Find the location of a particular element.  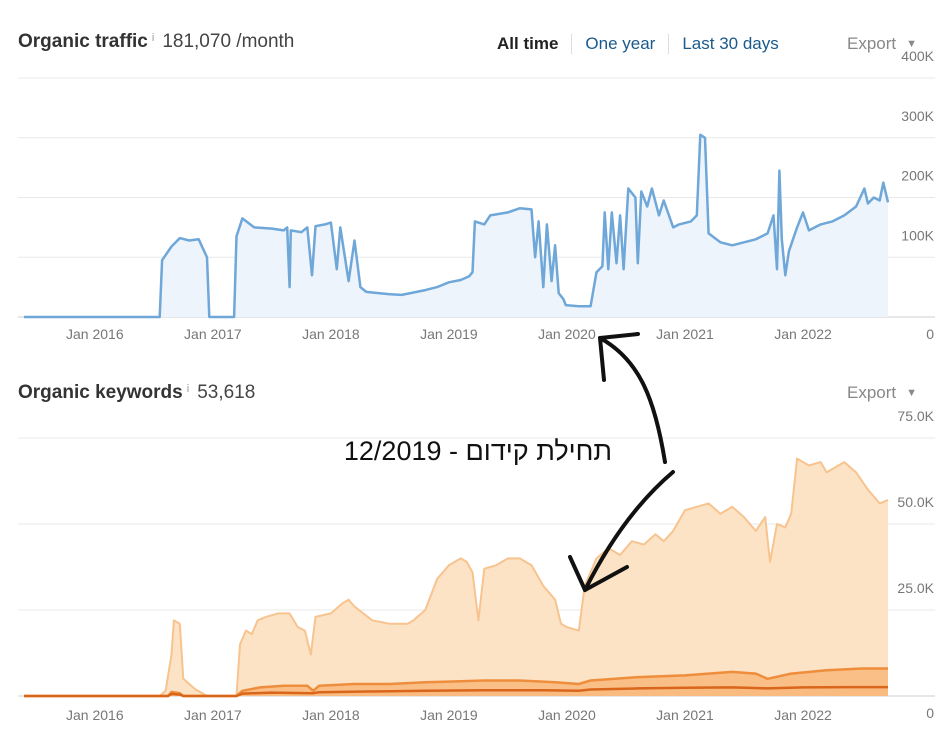

traffic-value: 181,070 /month is located at coordinates (228, 41).